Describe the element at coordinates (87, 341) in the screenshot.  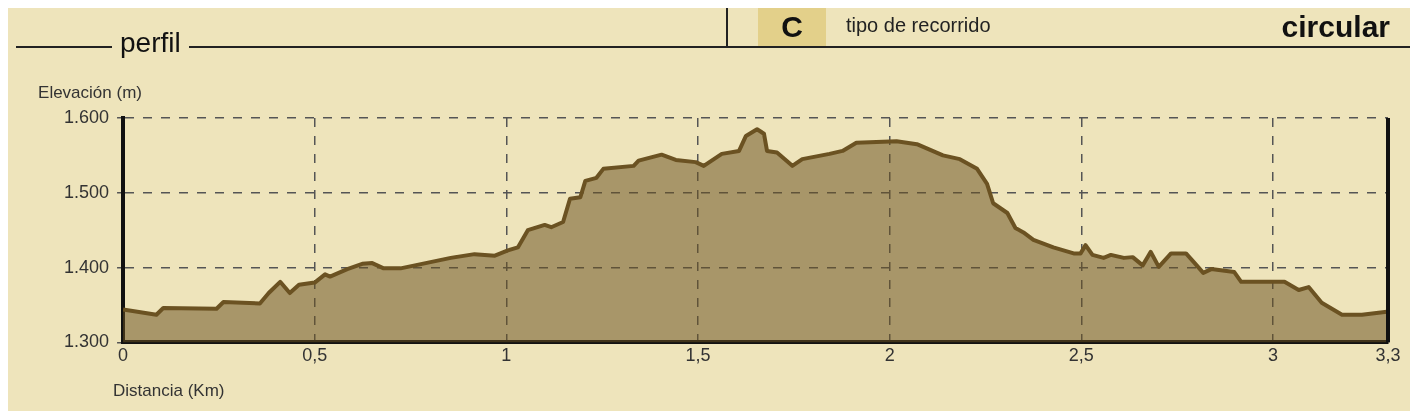
I see `y-tick-label: 1.300` at that location.